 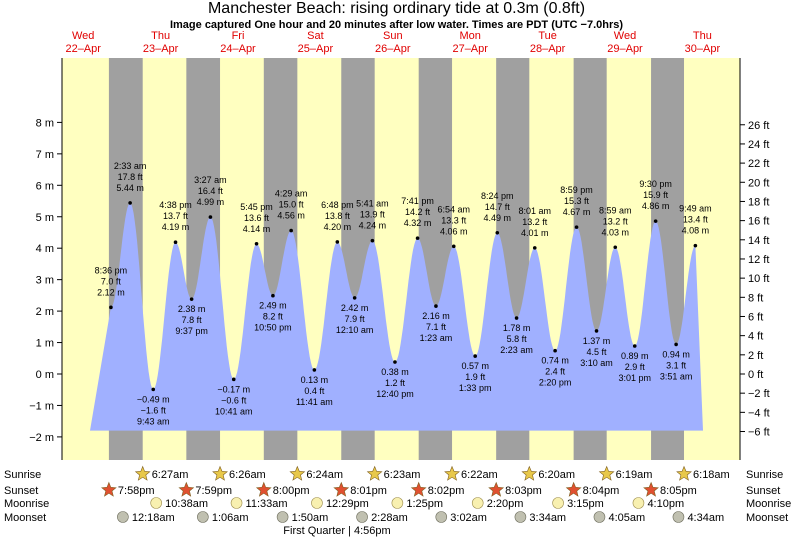 I want to click on sunrise-time: 6:20am, so click(x=556, y=475).